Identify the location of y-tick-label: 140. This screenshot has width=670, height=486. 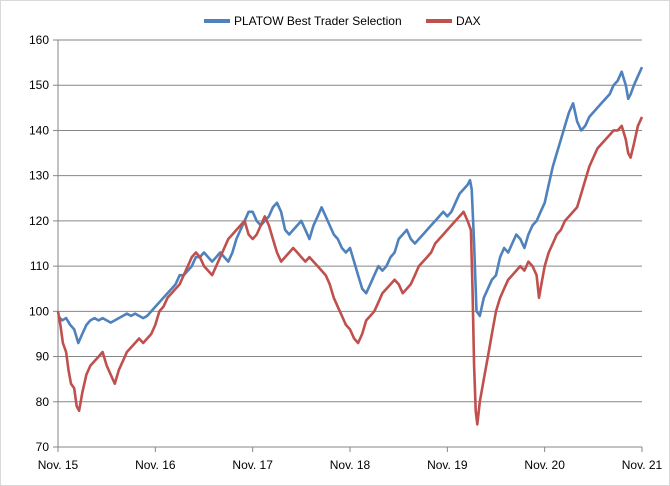
(39, 130).